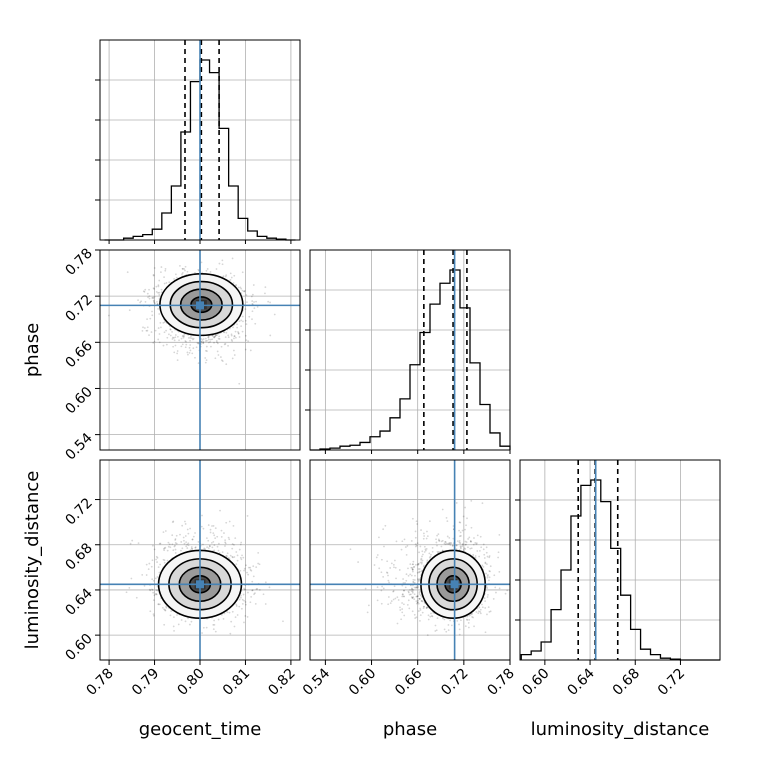 This screenshot has width=760, height=760. I want to click on panel-frame, so click(410, 560).